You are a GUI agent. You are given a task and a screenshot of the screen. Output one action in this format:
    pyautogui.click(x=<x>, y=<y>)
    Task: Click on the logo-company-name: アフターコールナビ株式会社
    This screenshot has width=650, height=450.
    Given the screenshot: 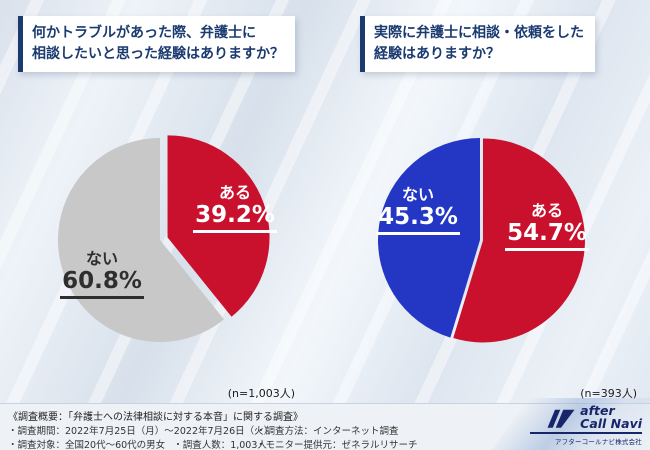 What is the action you would take?
    pyautogui.click(x=598, y=442)
    